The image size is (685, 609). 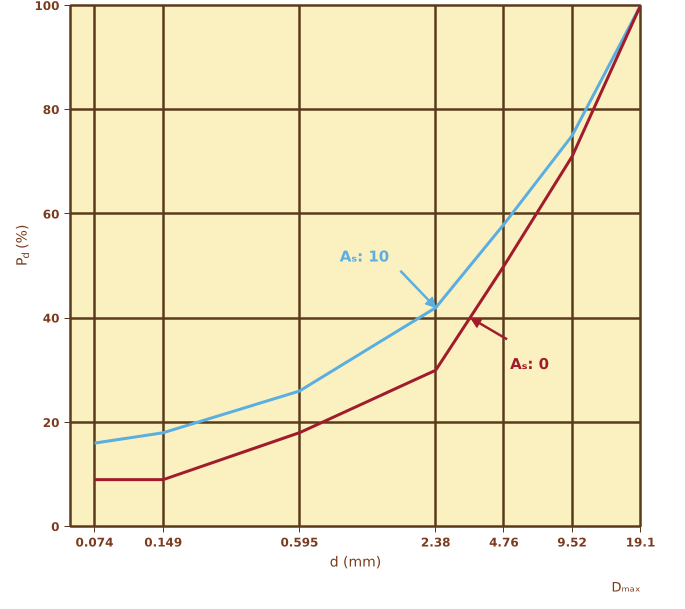 What do you see at coordinates (641, 543) in the screenshot?
I see `x-tick-label: 19.1` at bounding box center [641, 543].